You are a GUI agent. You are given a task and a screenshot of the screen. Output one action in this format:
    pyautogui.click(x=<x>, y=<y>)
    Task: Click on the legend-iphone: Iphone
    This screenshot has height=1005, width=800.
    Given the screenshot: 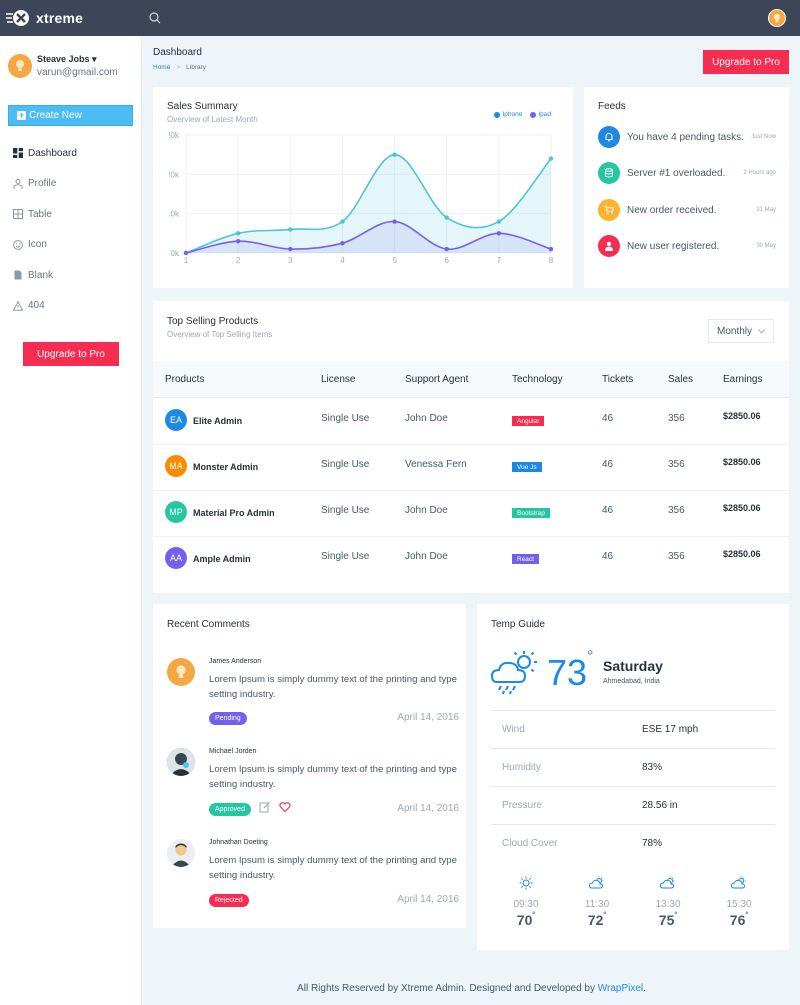 What is the action you would take?
    pyautogui.click(x=508, y=114)
    